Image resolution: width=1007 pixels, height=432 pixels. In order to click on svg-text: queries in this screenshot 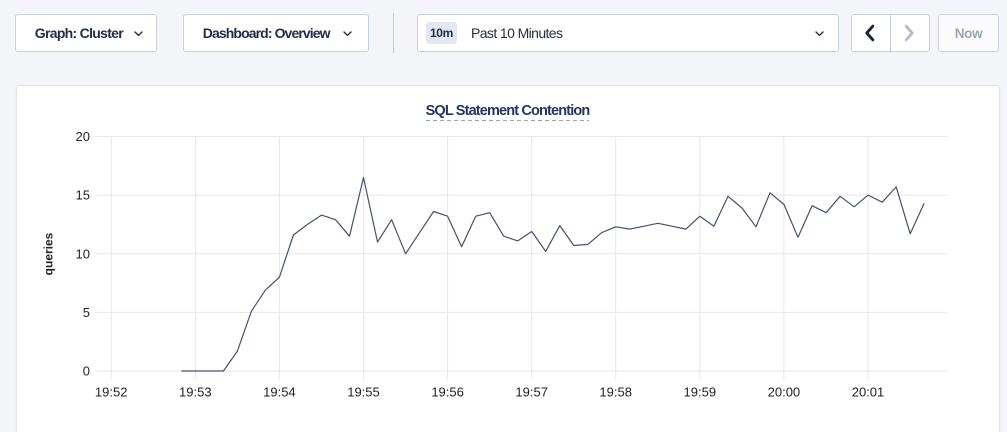, I will do `click(49, 253)`.